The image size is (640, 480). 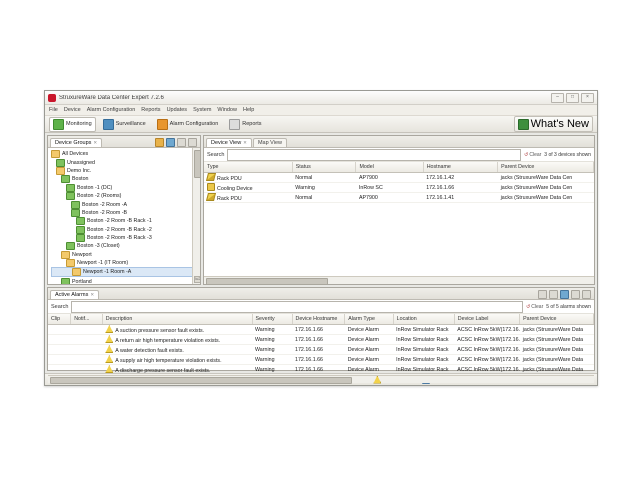 What do you see at coordinates (369, 319) in the screenshot?
I see `alarm-column-header: Alarm Type` at bounding box center [369, 319].